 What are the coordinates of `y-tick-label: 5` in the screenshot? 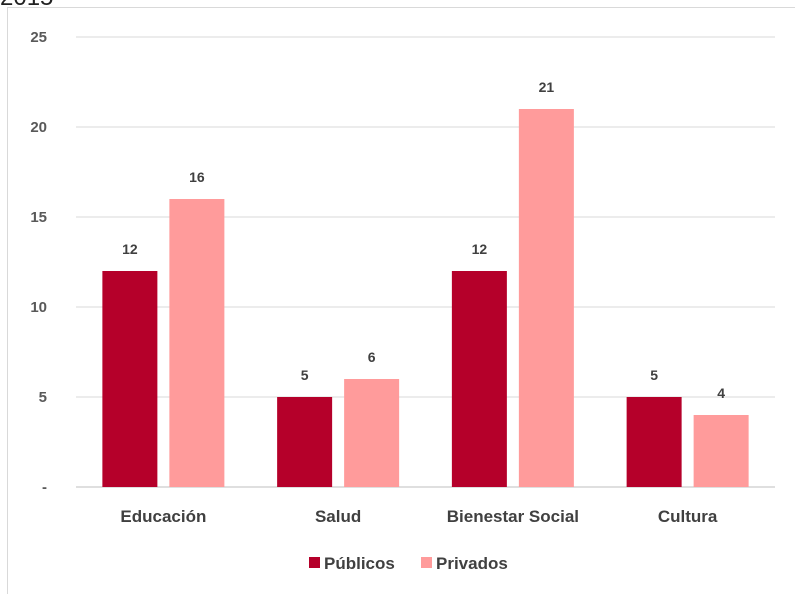 It's located at (43, 397).